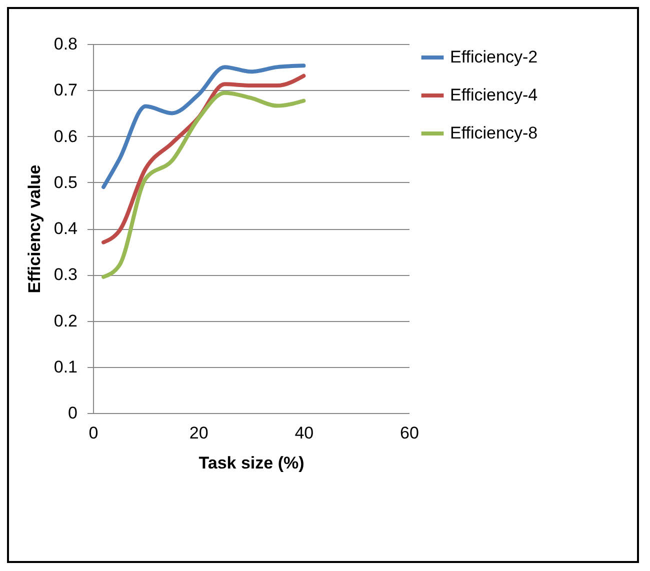  Describe the element at coordinates (66, 320) in the screenshot. I see `y-tick-label: 0.2` at that location.